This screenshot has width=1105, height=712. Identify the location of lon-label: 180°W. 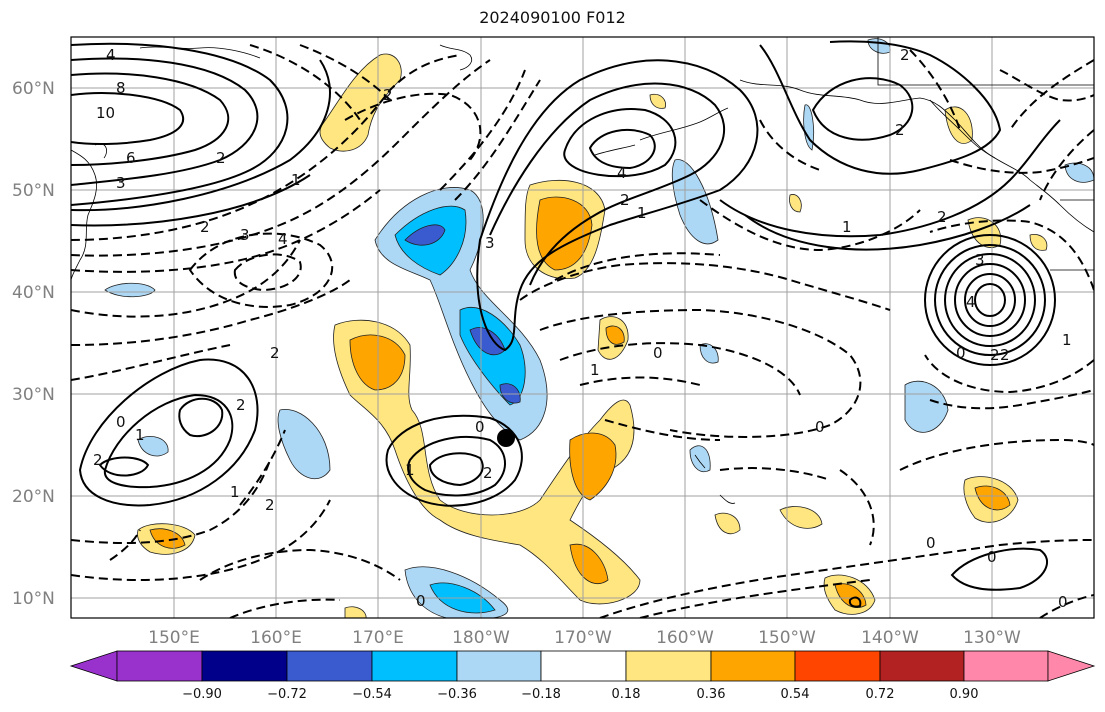
(481, 638).